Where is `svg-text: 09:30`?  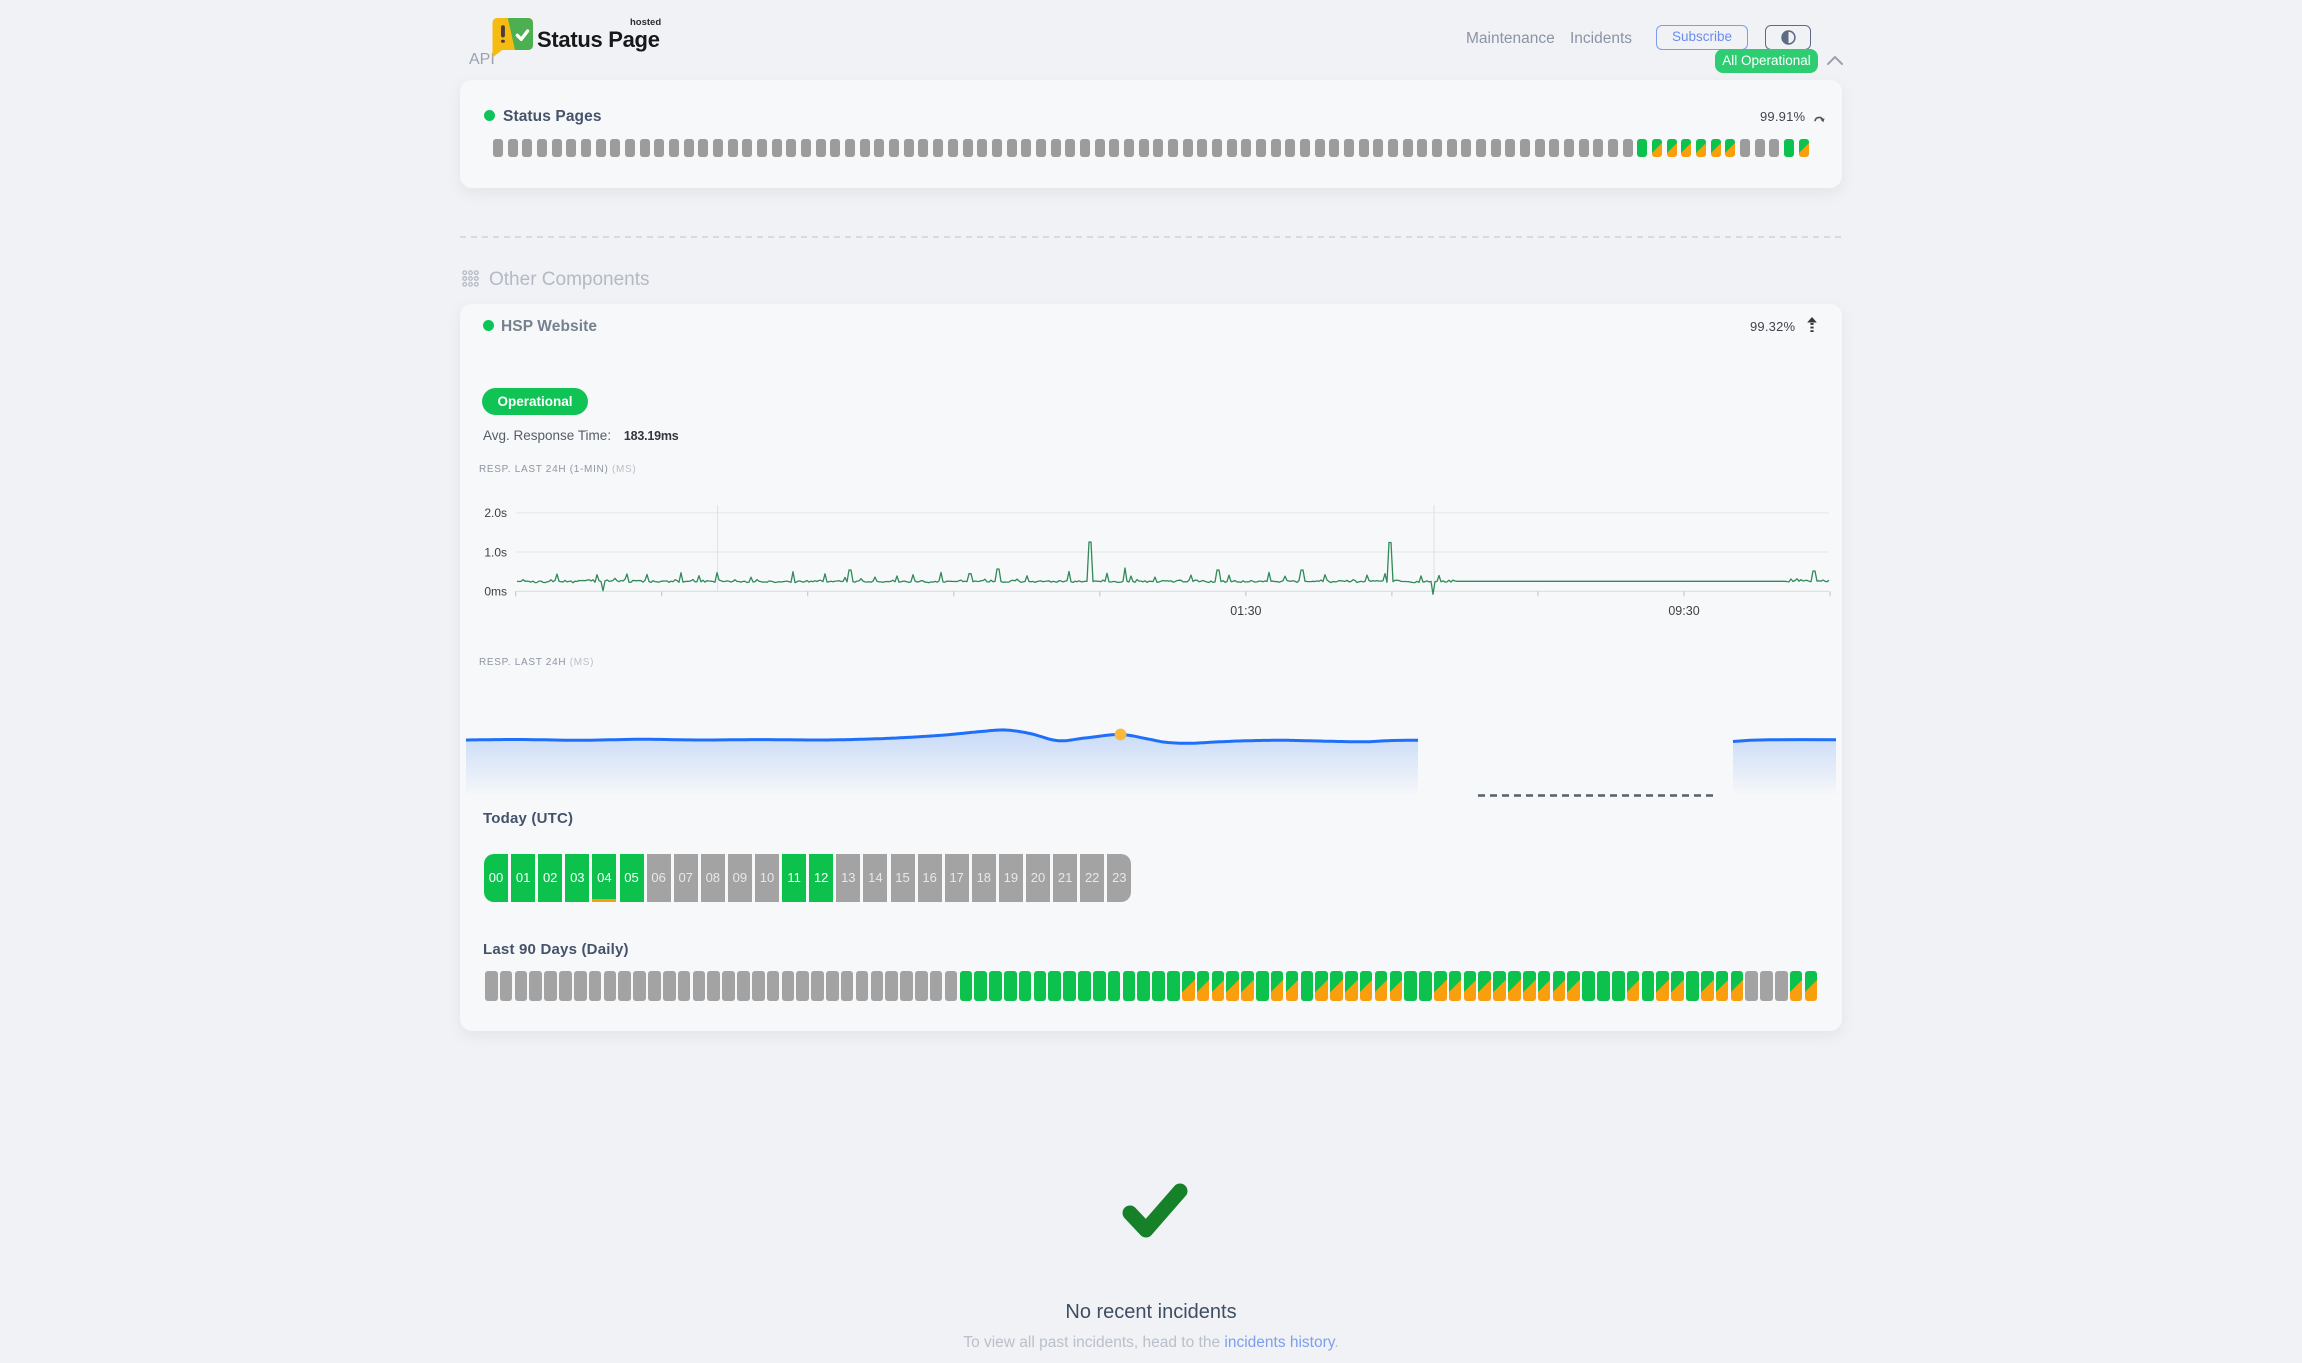
svg-text: 09:30 is located at coordinates (1683, 611).